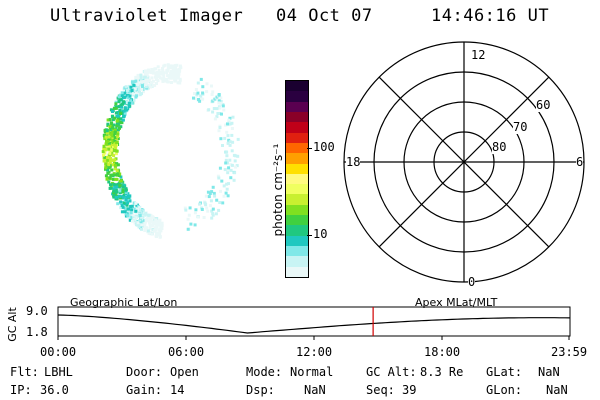 Image resolution: width=600 pixels, height=400 pixels. What do you see at coordinates (409, 390) in the screenshot?
I see `seq-value: 39` at bounding box center [409, 390].